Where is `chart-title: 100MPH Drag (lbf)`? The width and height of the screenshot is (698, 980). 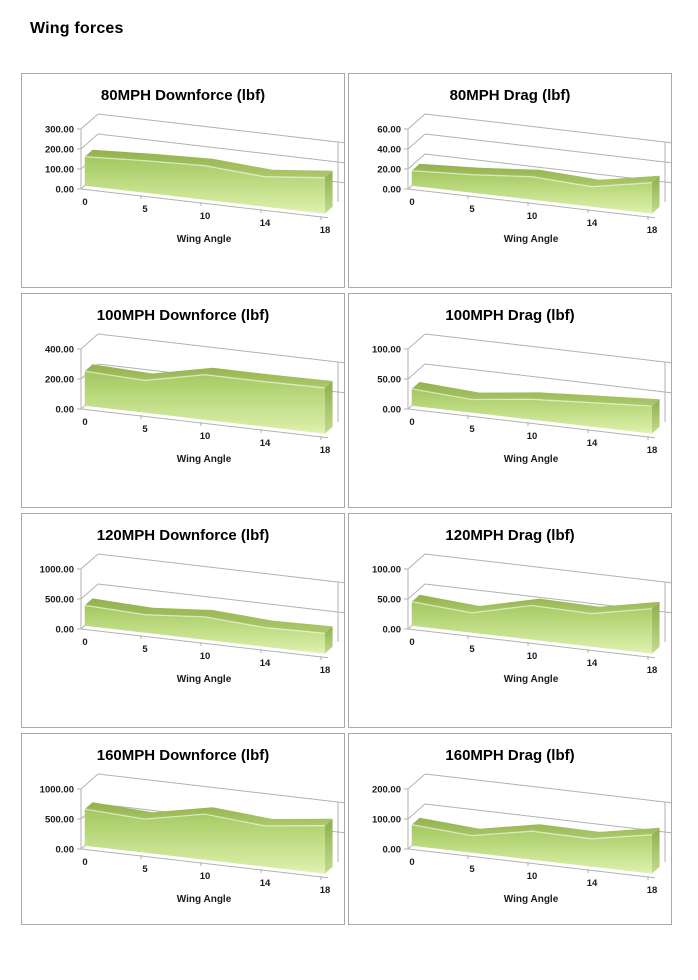
chart-title: 100MPH Drag (lbf) is located at coordinates (510, 315).